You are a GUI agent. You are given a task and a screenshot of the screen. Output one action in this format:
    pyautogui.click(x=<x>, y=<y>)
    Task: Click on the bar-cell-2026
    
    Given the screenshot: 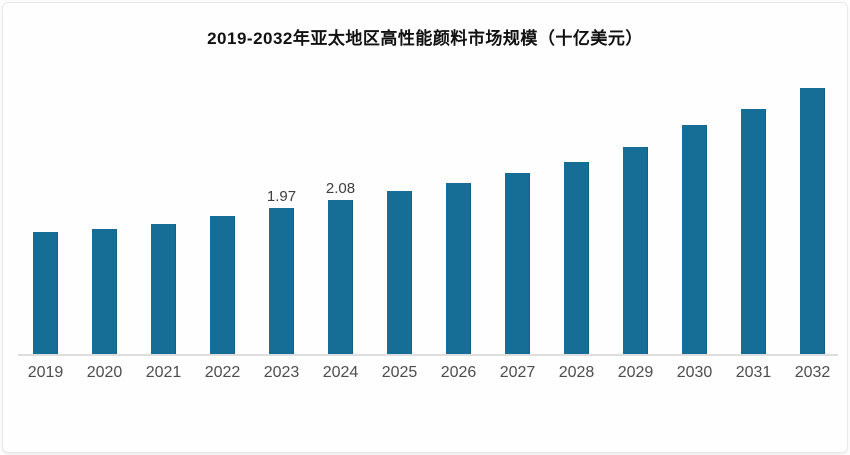 What is the action you would take?
    pyautogui.click(x=458, y=268)
    